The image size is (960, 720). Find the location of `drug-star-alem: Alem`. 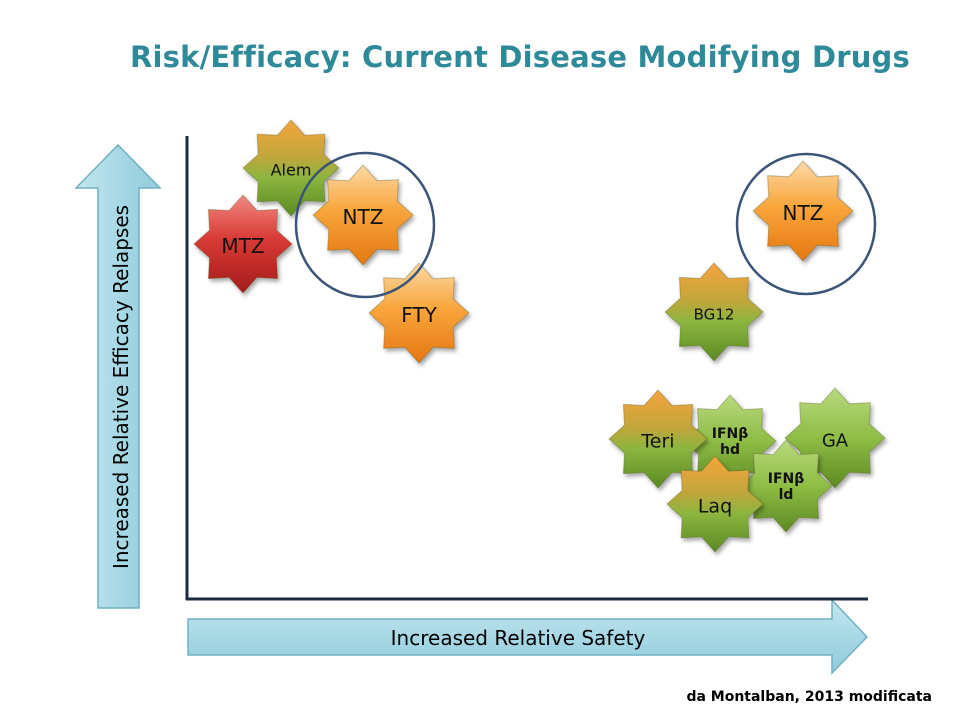

drug-star-alem: Alem is located at coordinates (291, 168).